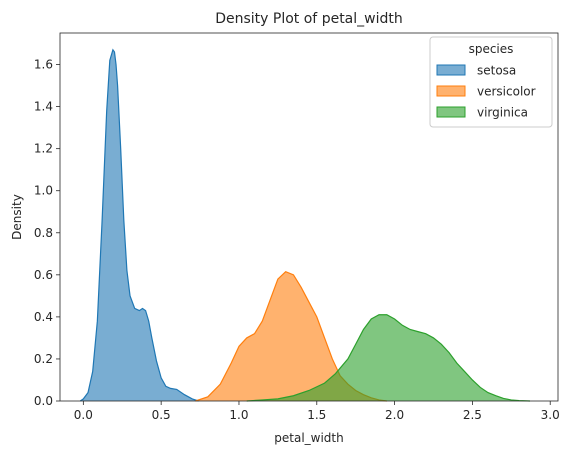  Describe the element at coordinates (496, 71) in the screenshot. I see `legend-label-setosa: setosa` at that location.